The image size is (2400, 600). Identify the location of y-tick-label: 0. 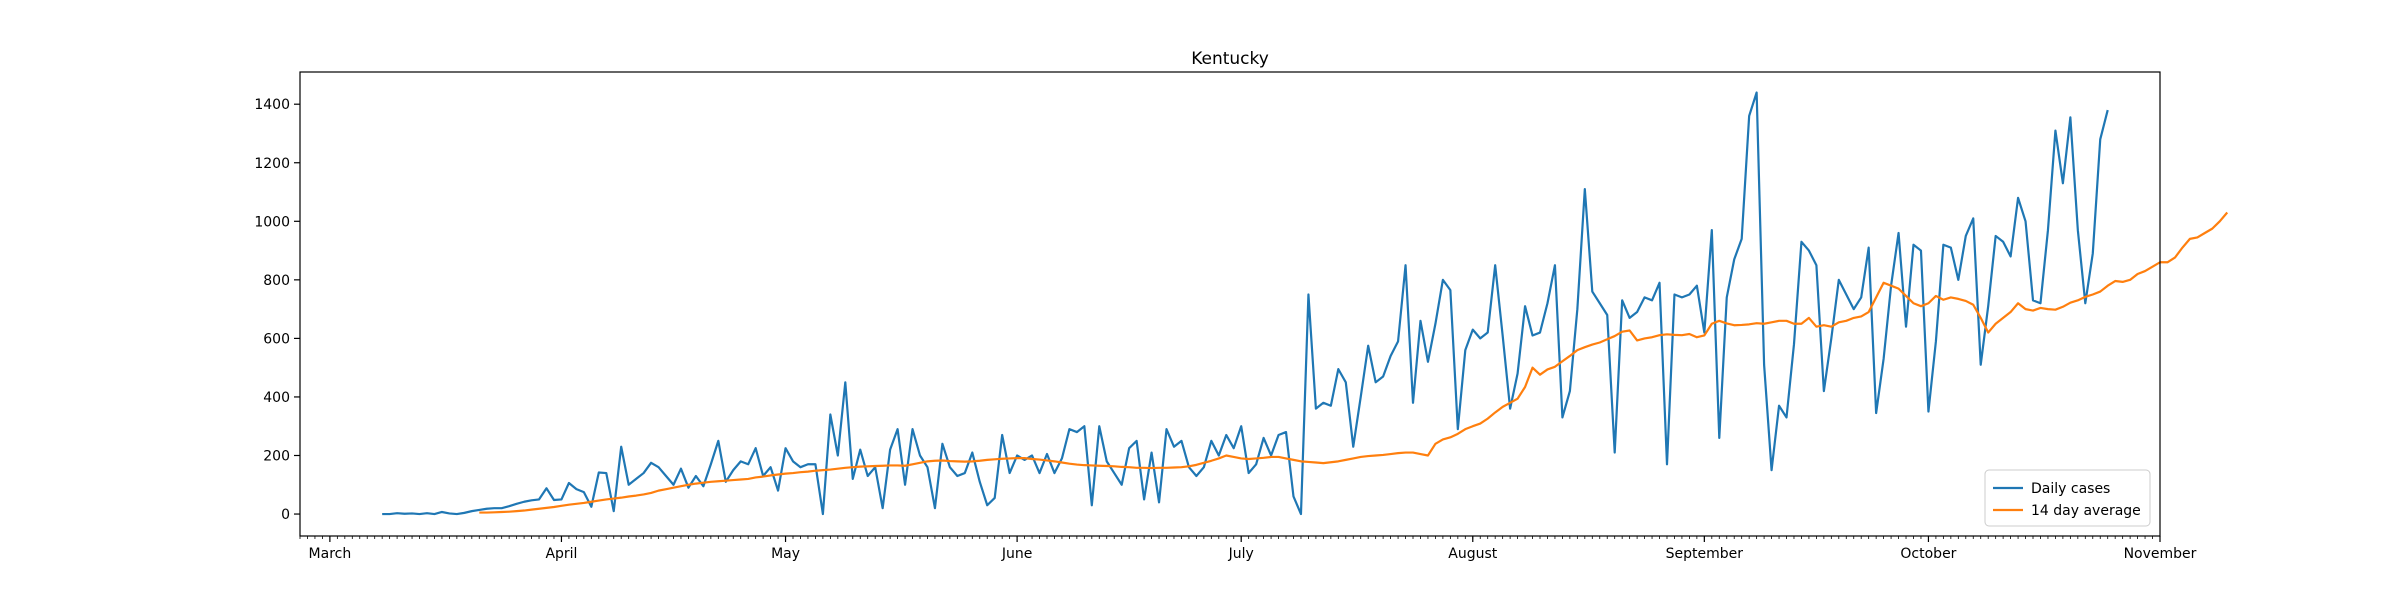
(285, 515).